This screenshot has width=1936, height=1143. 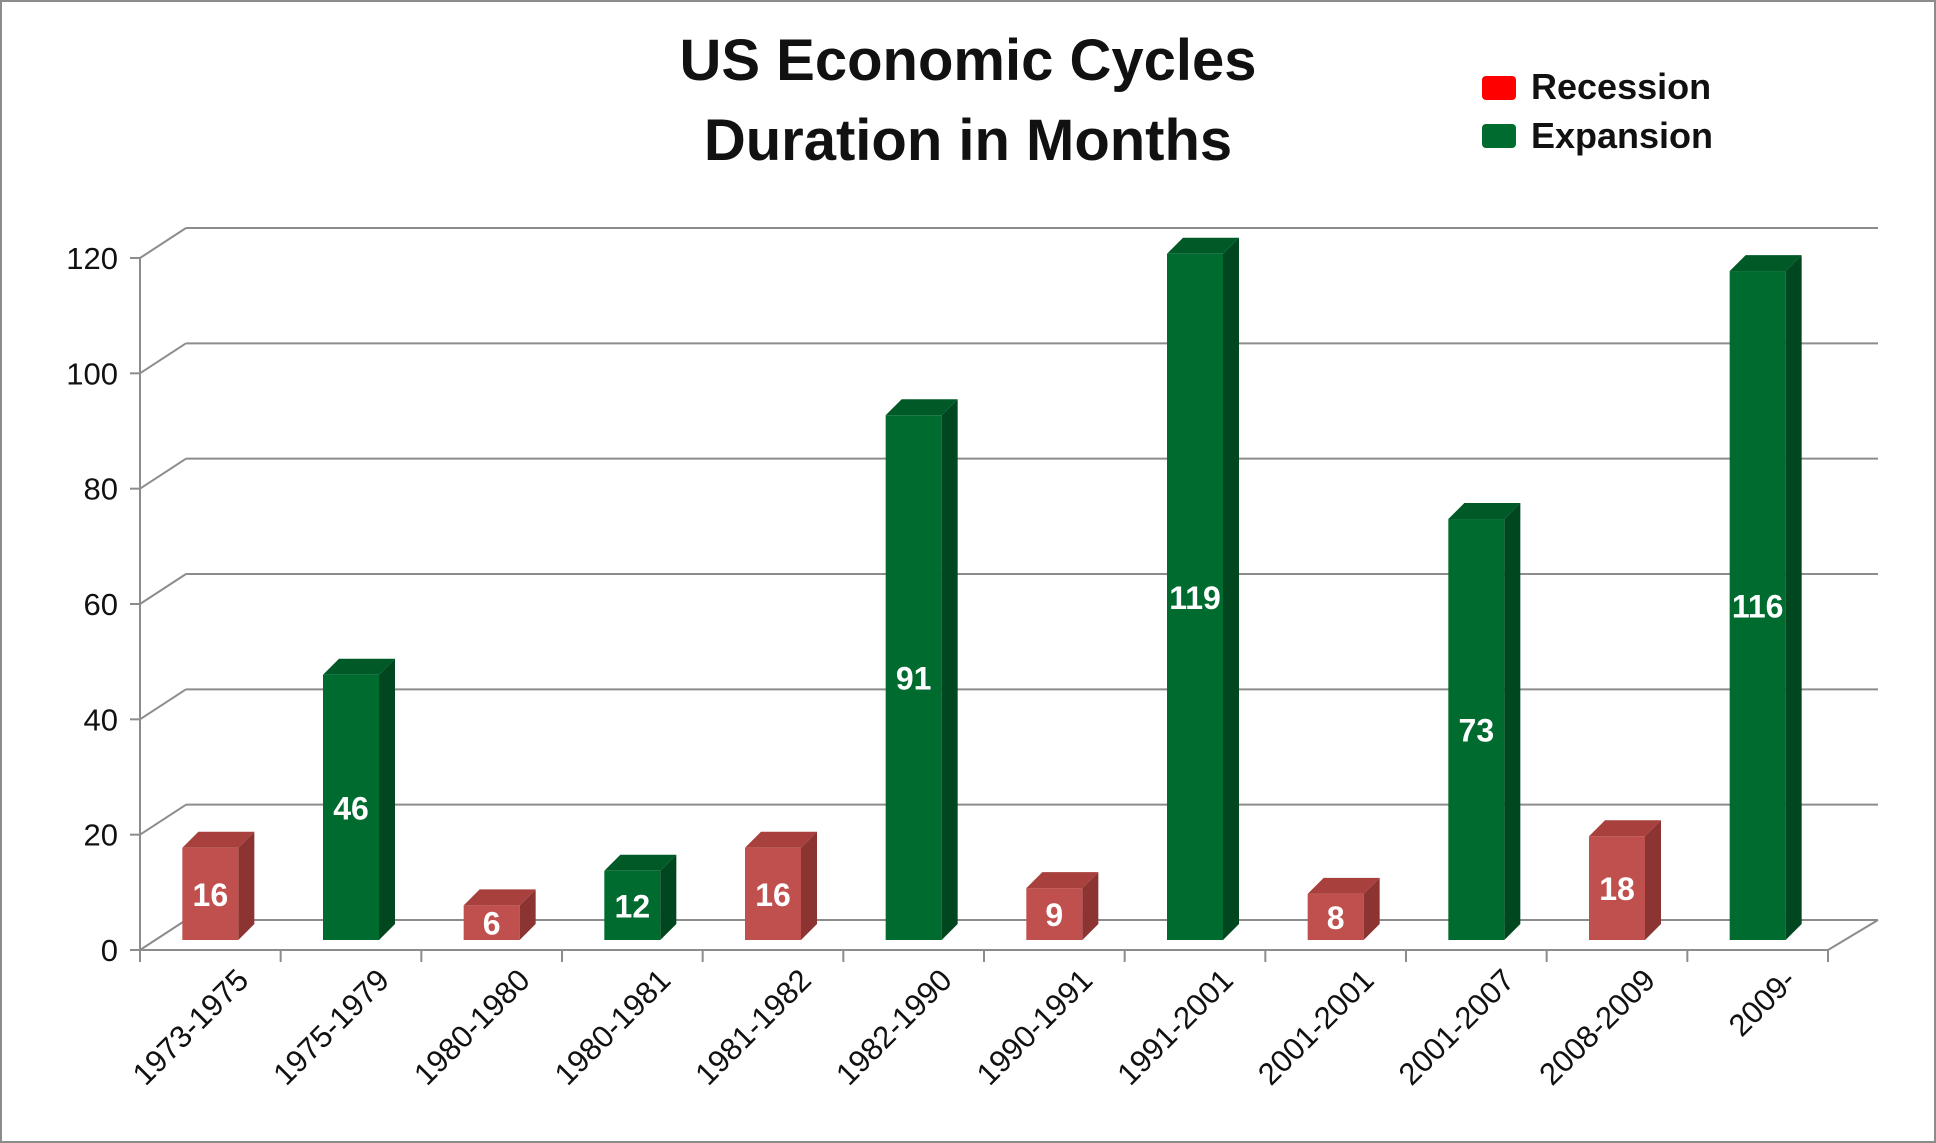 What do you see at coordinates (968, 60) in the screenshot?
I see `chart-title: US Economic Cycles` at bounding box center [968, 60].